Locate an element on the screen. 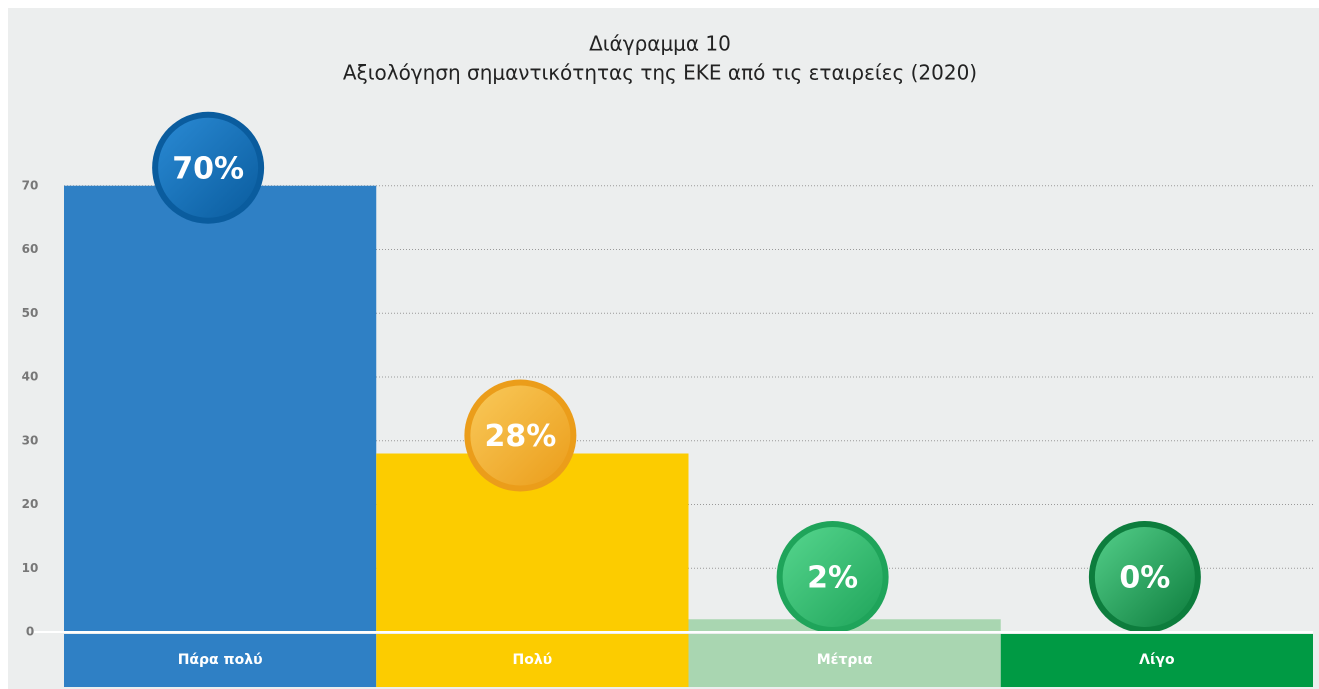 The height and width of the screenshot is (689, 1319). y-tick-label: 50 is located at coordinates (30, 313).